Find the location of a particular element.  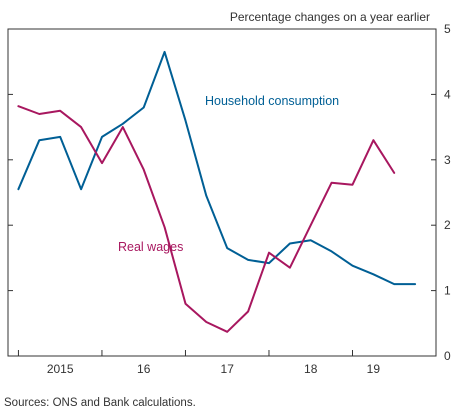

series-label-real-wages: Real wages is located at coordinates (150, 247).